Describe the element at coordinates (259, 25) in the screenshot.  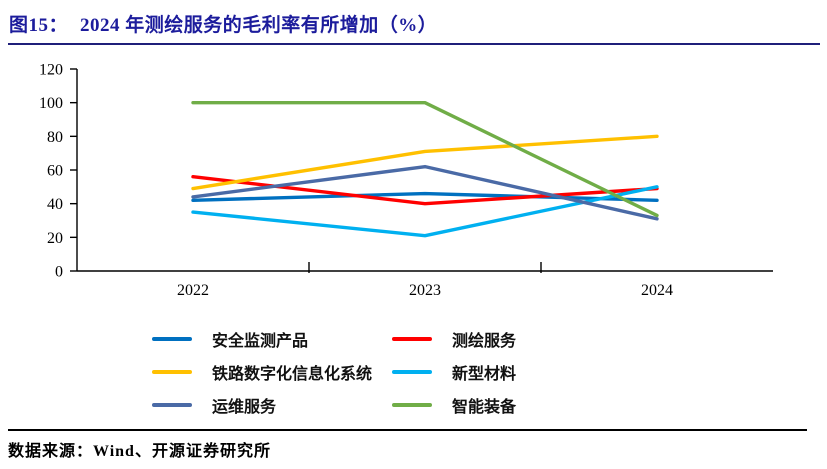
I see `figure-title-text: 2024 年测绘服务的毛利率有所增加（%）` at that location.